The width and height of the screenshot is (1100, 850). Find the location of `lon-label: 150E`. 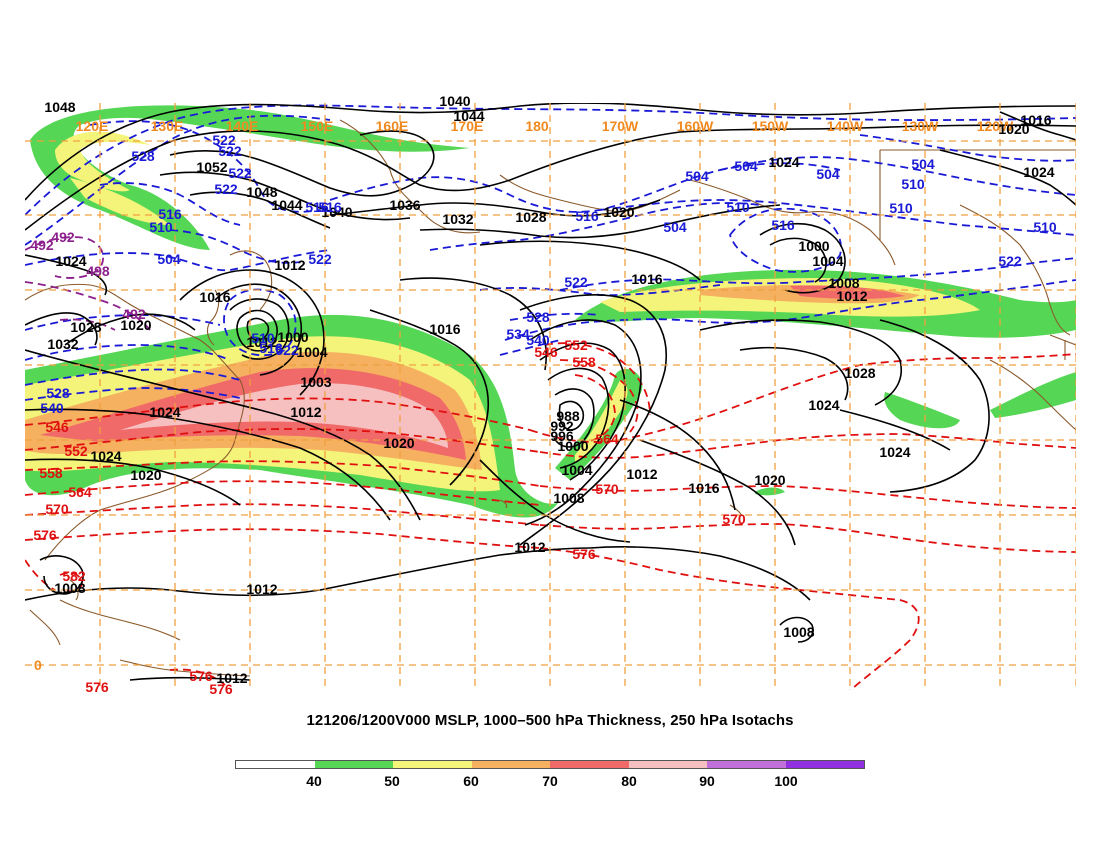

lon-label: 150E is located at coordinates (317, 126).